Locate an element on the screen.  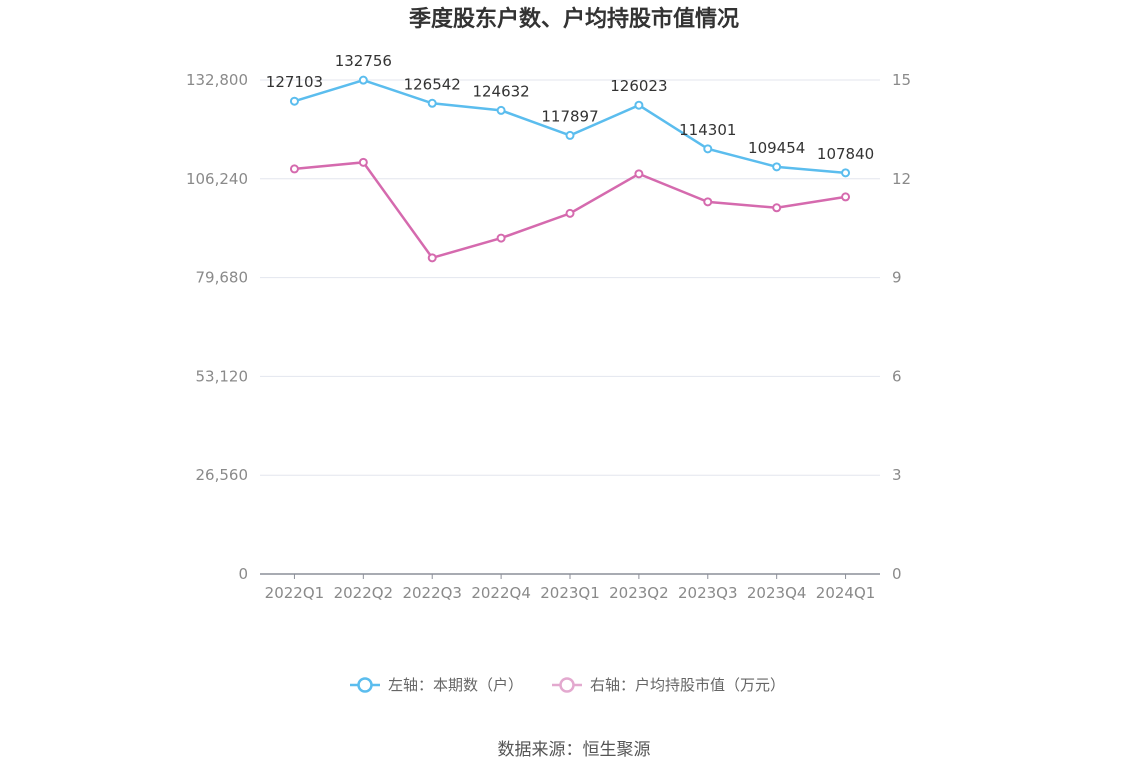
right-tick-label: 9 is located at coordinates (897, 278).